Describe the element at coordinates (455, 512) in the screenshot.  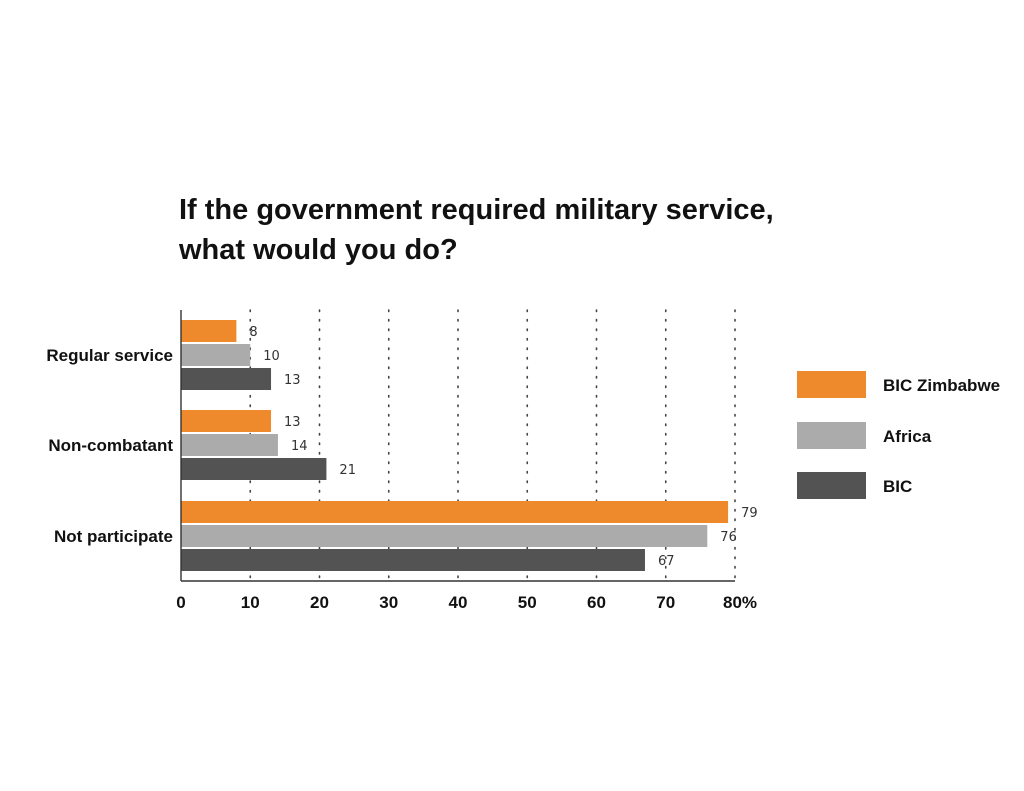
I see `bar-not-participate-bic-zimbabwe` at that location.